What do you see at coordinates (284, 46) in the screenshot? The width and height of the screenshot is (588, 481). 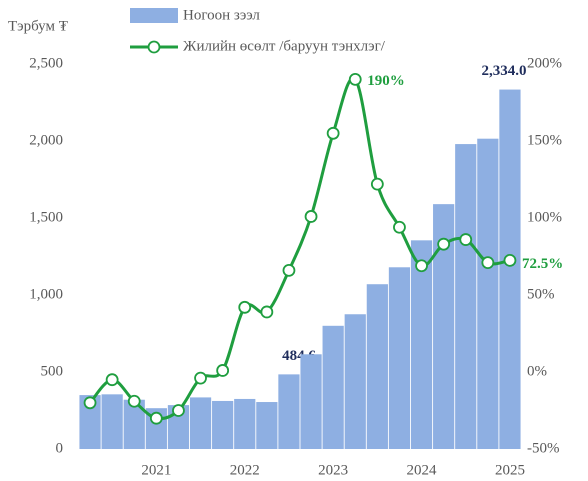 I see `legend-label: Жилийн өсөлт /баруун тэнхлэг/` at bounding box center [284, 46].